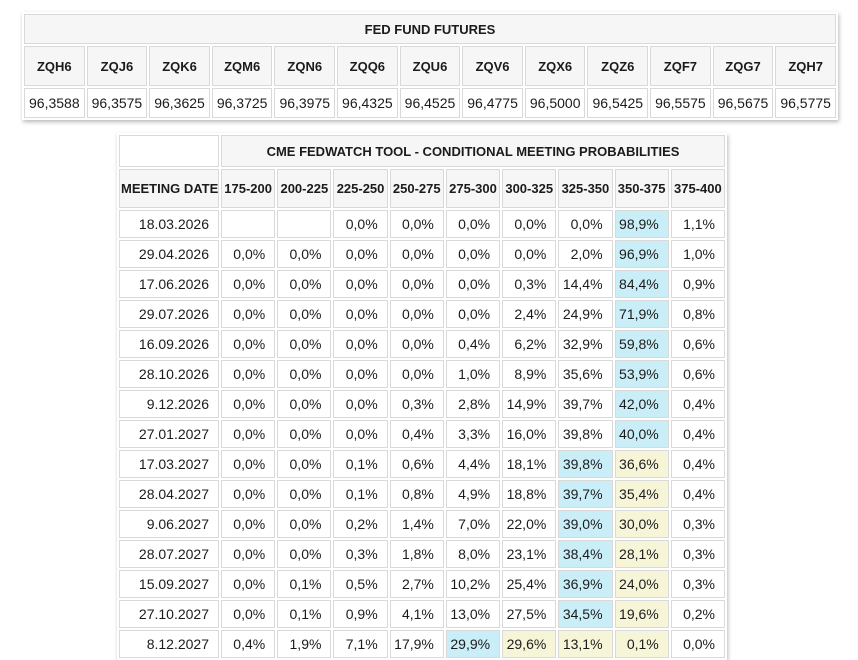  I want to click on futures-price-cell: 96,5575, so click(680, 103).